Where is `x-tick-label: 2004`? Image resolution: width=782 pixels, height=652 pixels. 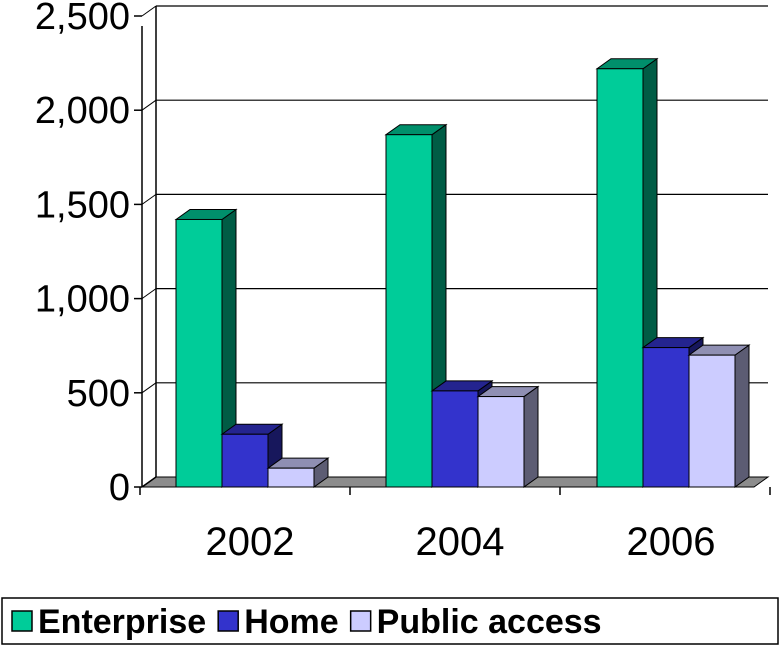 x-tick-label: 2004 is located at coordinates (460, 542).